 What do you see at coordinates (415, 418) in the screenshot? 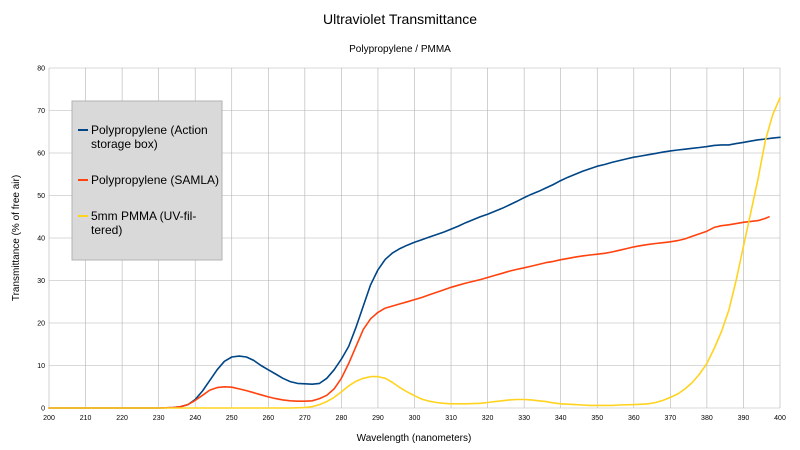
I see `x-tick-label: 300` at bounding box center [415, 418].